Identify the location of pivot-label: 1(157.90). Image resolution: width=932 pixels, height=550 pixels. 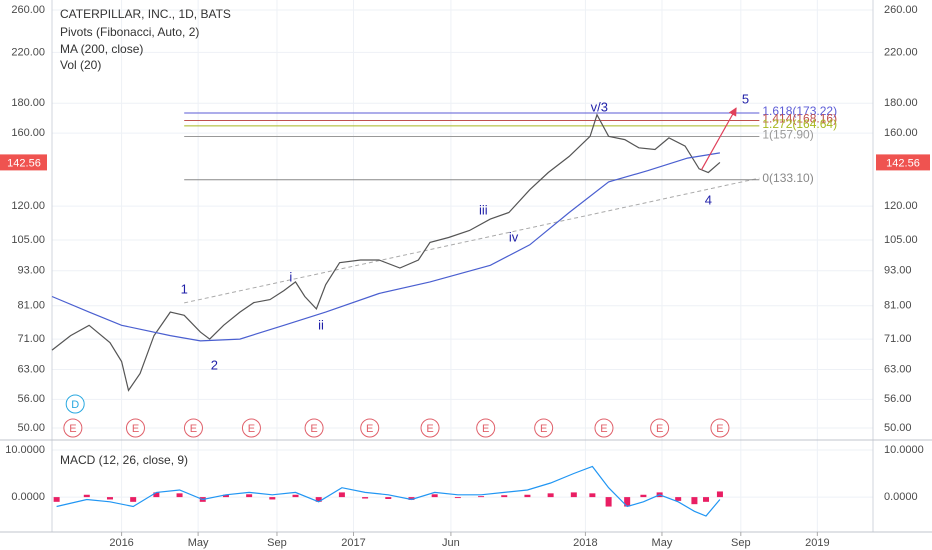
(787, 135).